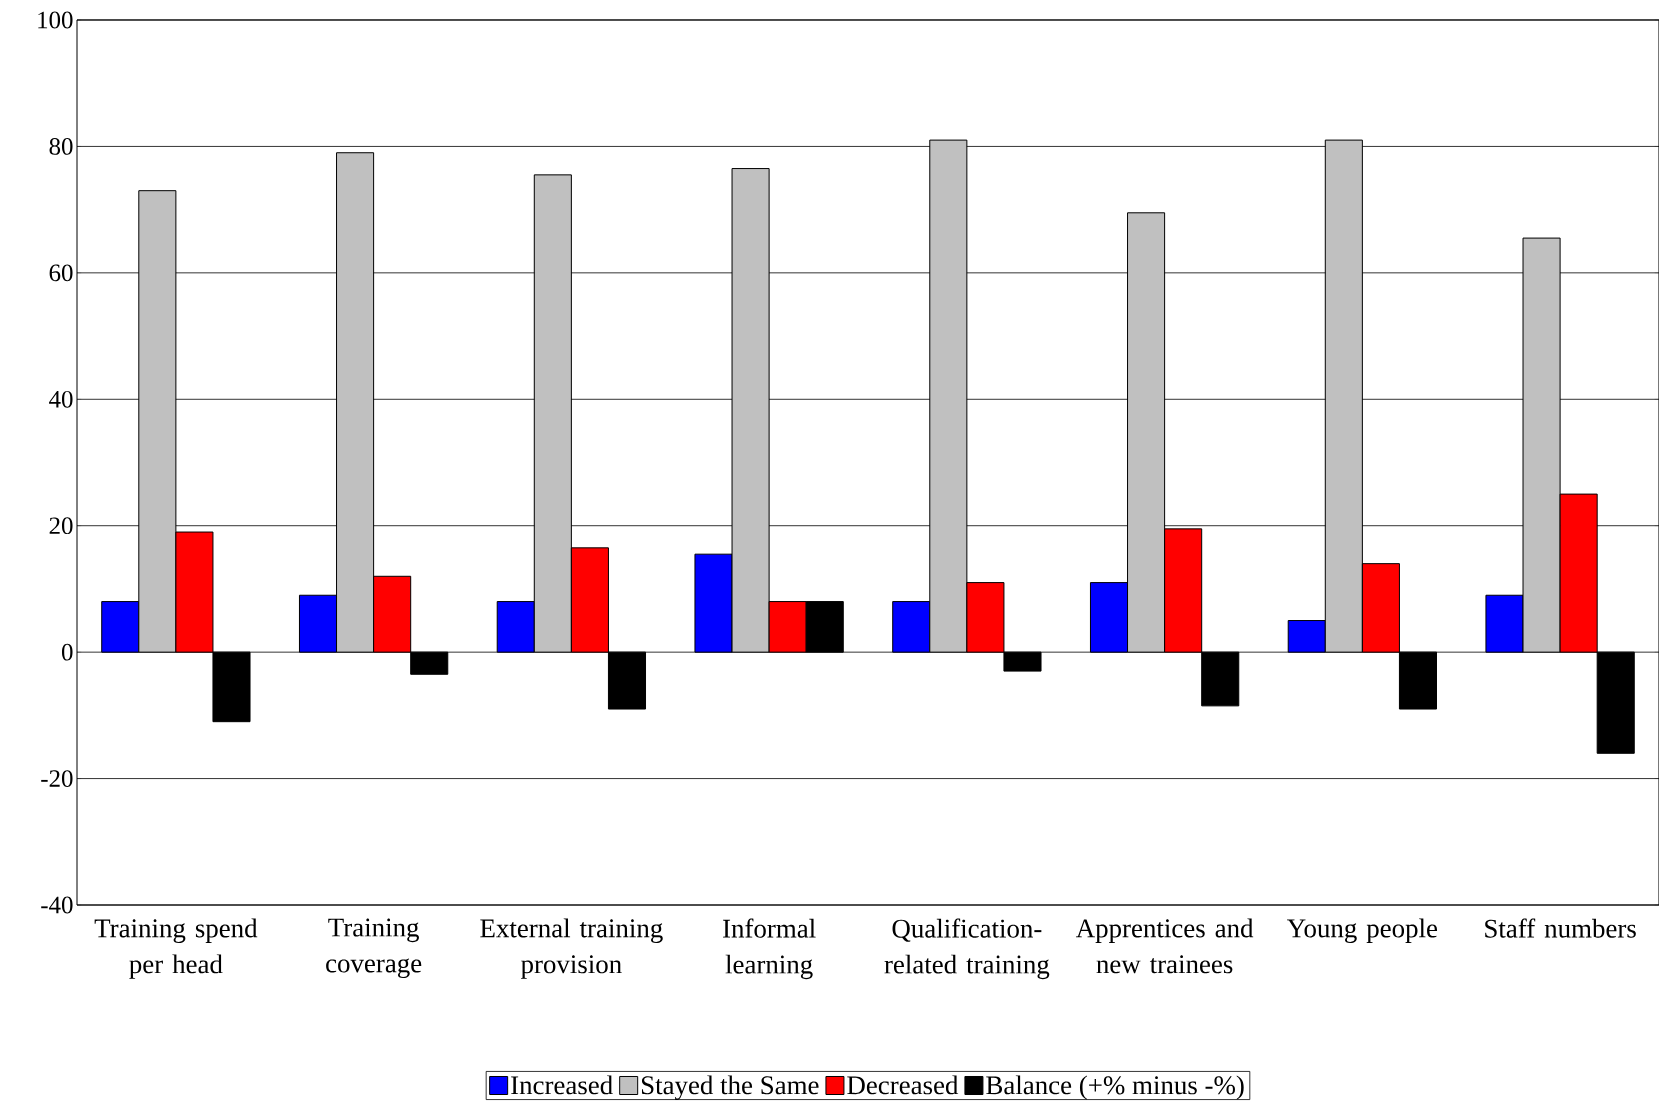  Describe the element at coordinates (61, 399) in the screenshot. I see `y-tick-label: 40` at that location.